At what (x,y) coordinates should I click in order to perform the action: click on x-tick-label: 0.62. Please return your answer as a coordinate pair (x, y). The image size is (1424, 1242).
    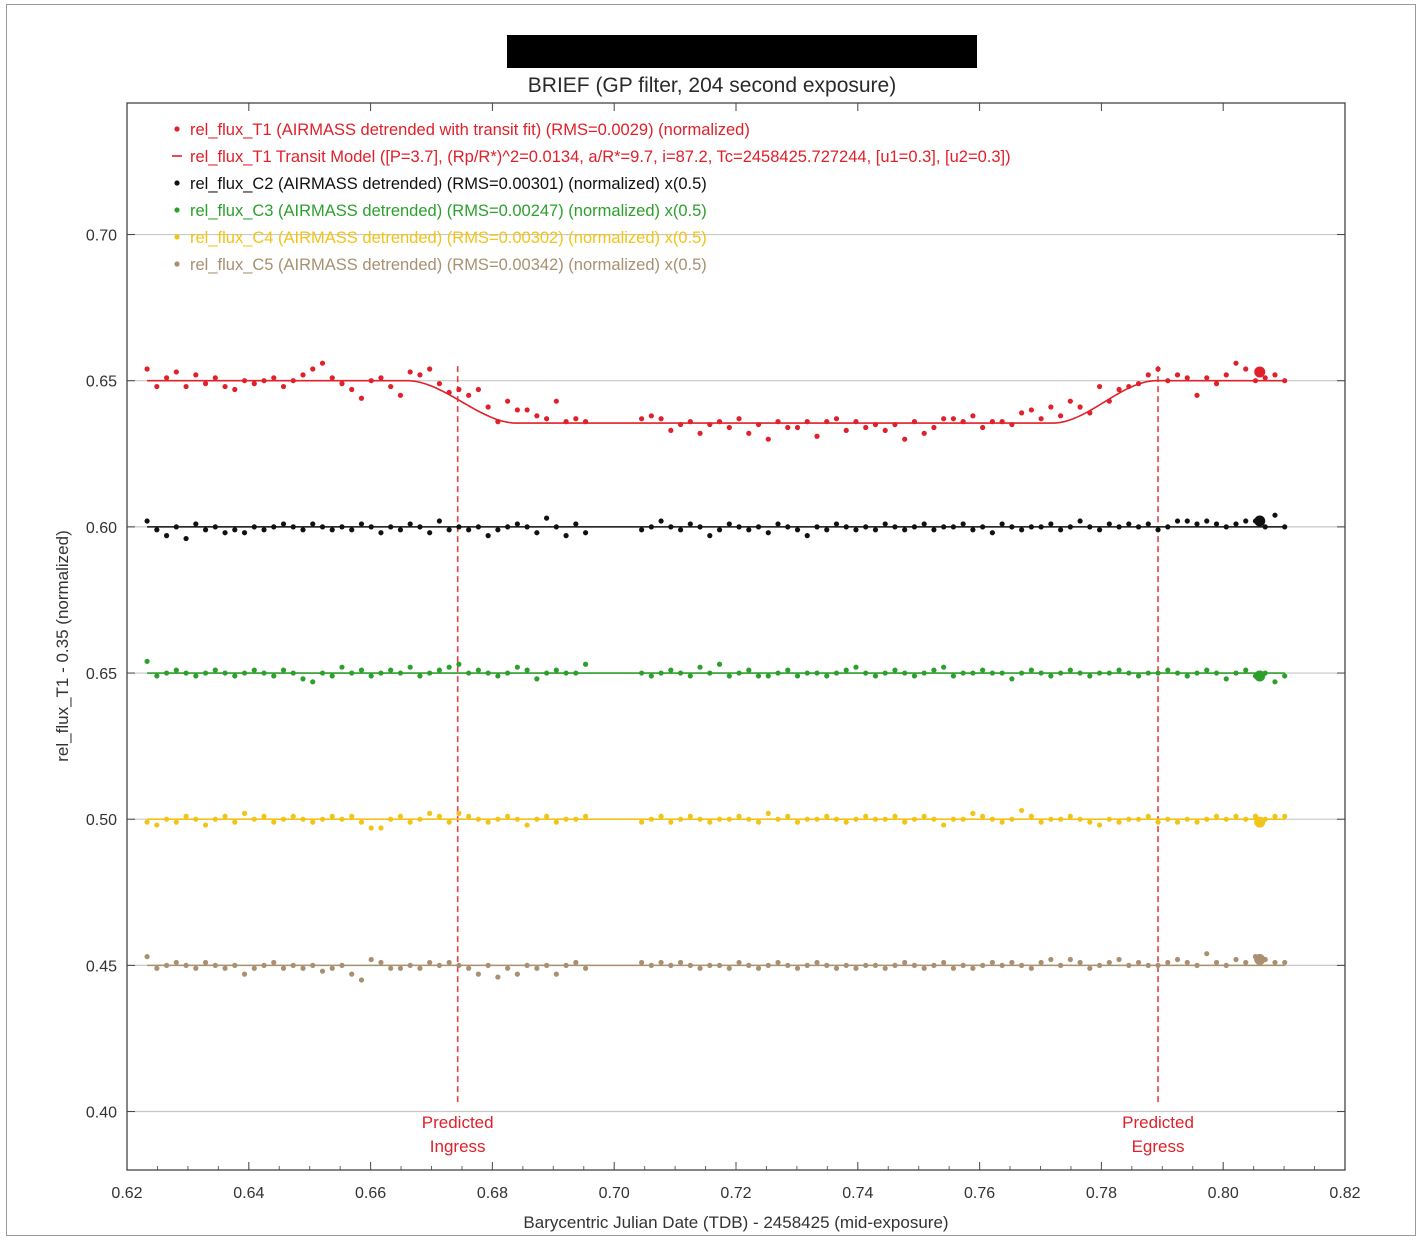
    Looking at the image, I should click on (126, 1193).